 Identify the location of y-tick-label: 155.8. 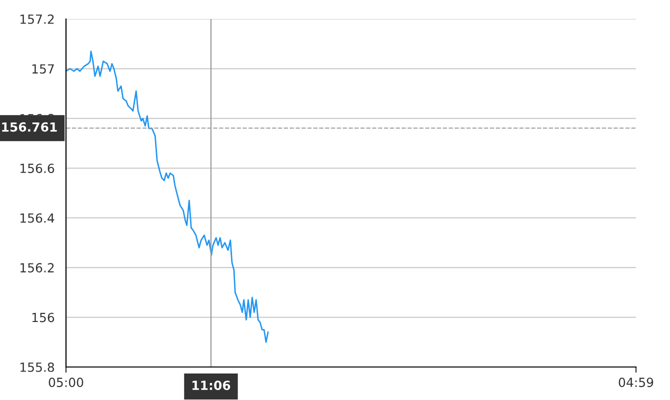
(37, 367).